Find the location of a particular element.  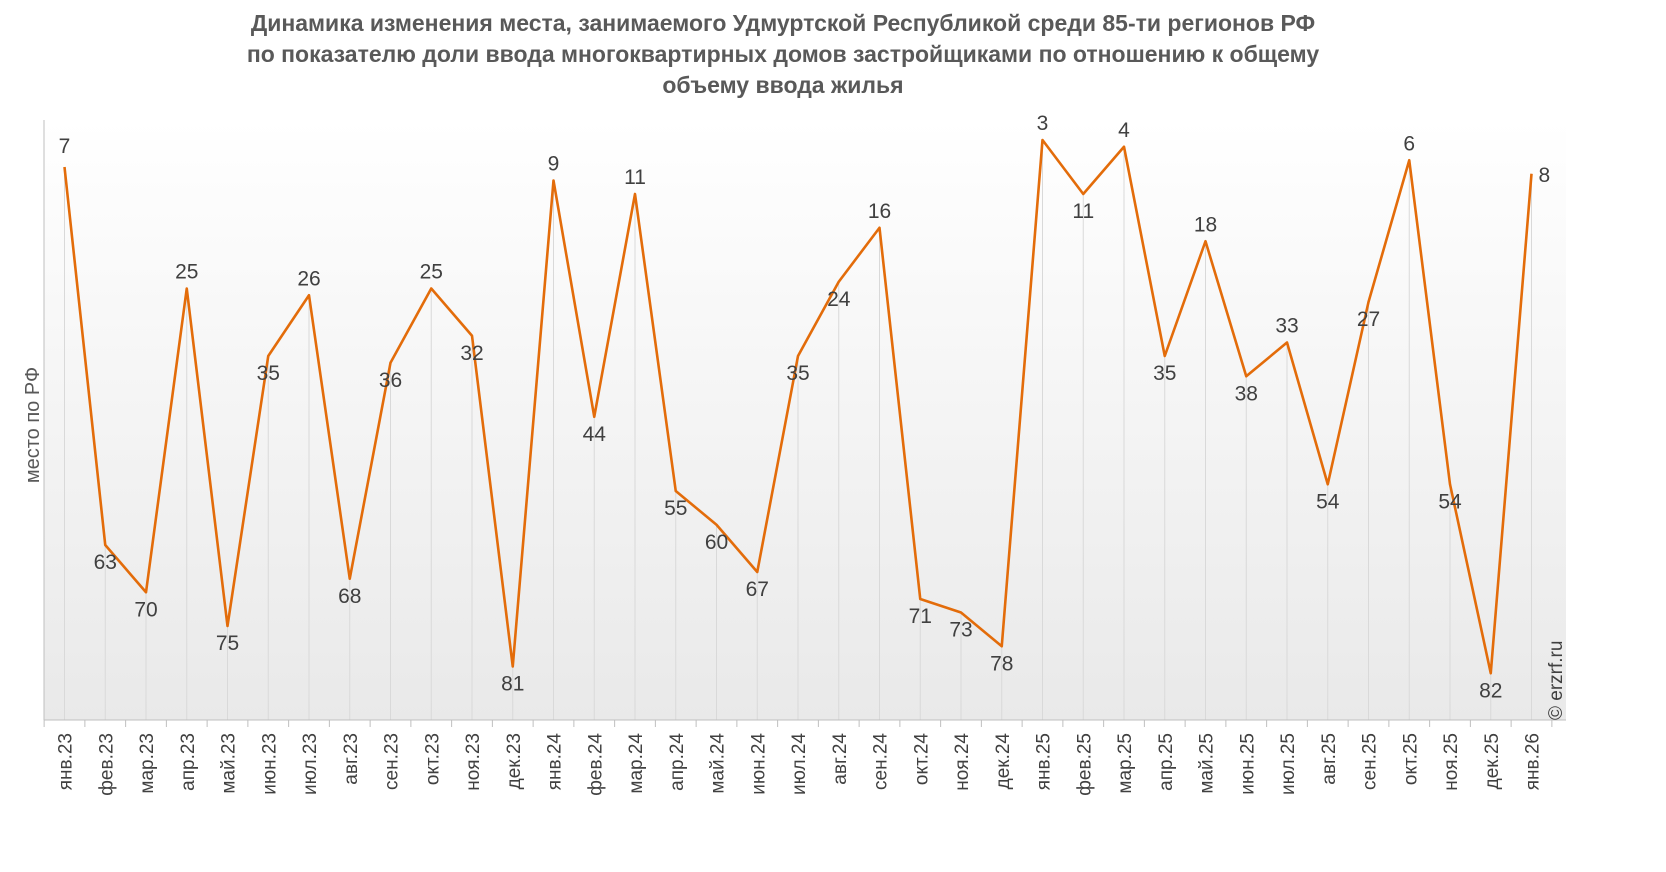

x-tick-label: июл.24 is located at coordinates (799, 764).